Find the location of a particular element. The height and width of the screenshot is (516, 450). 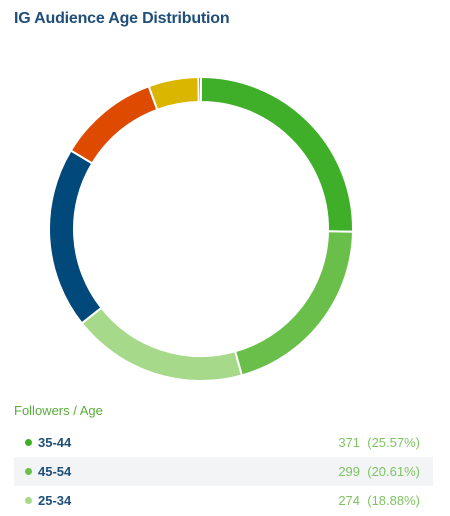

donut-slice-65+ is located at coordinates (173, 94).